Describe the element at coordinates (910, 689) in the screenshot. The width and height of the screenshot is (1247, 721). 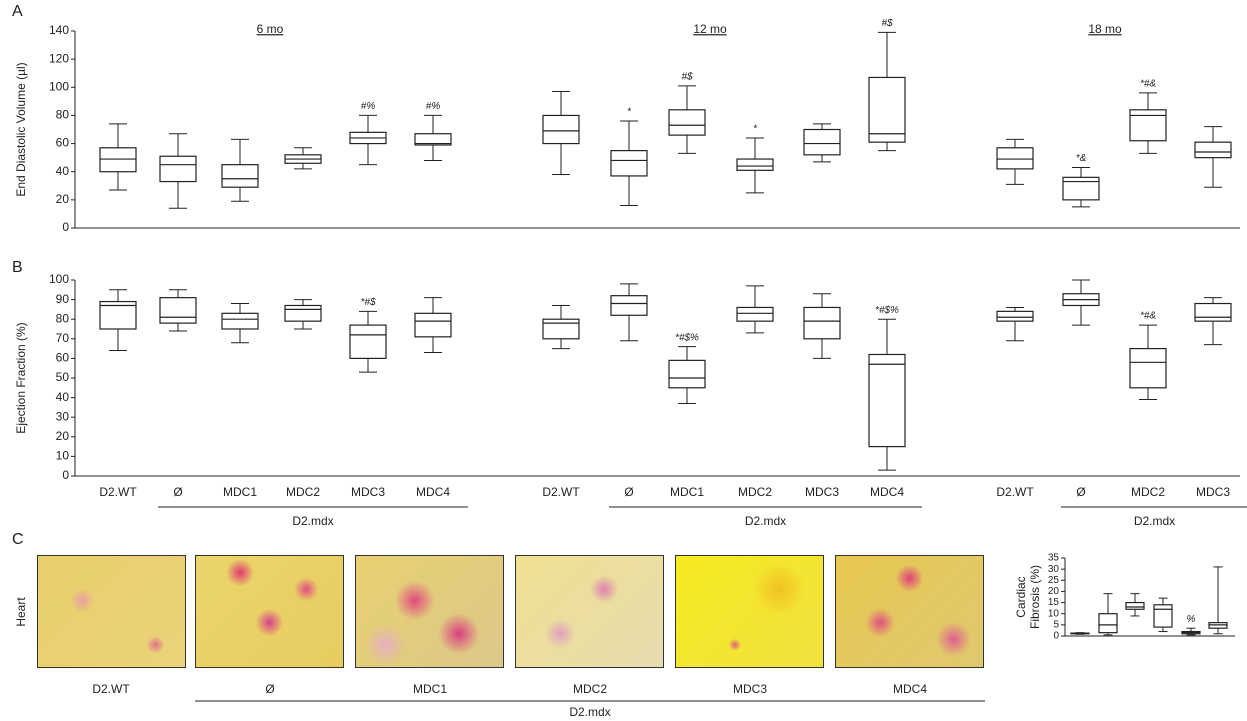
I see `image-label: MDC4` at that location.